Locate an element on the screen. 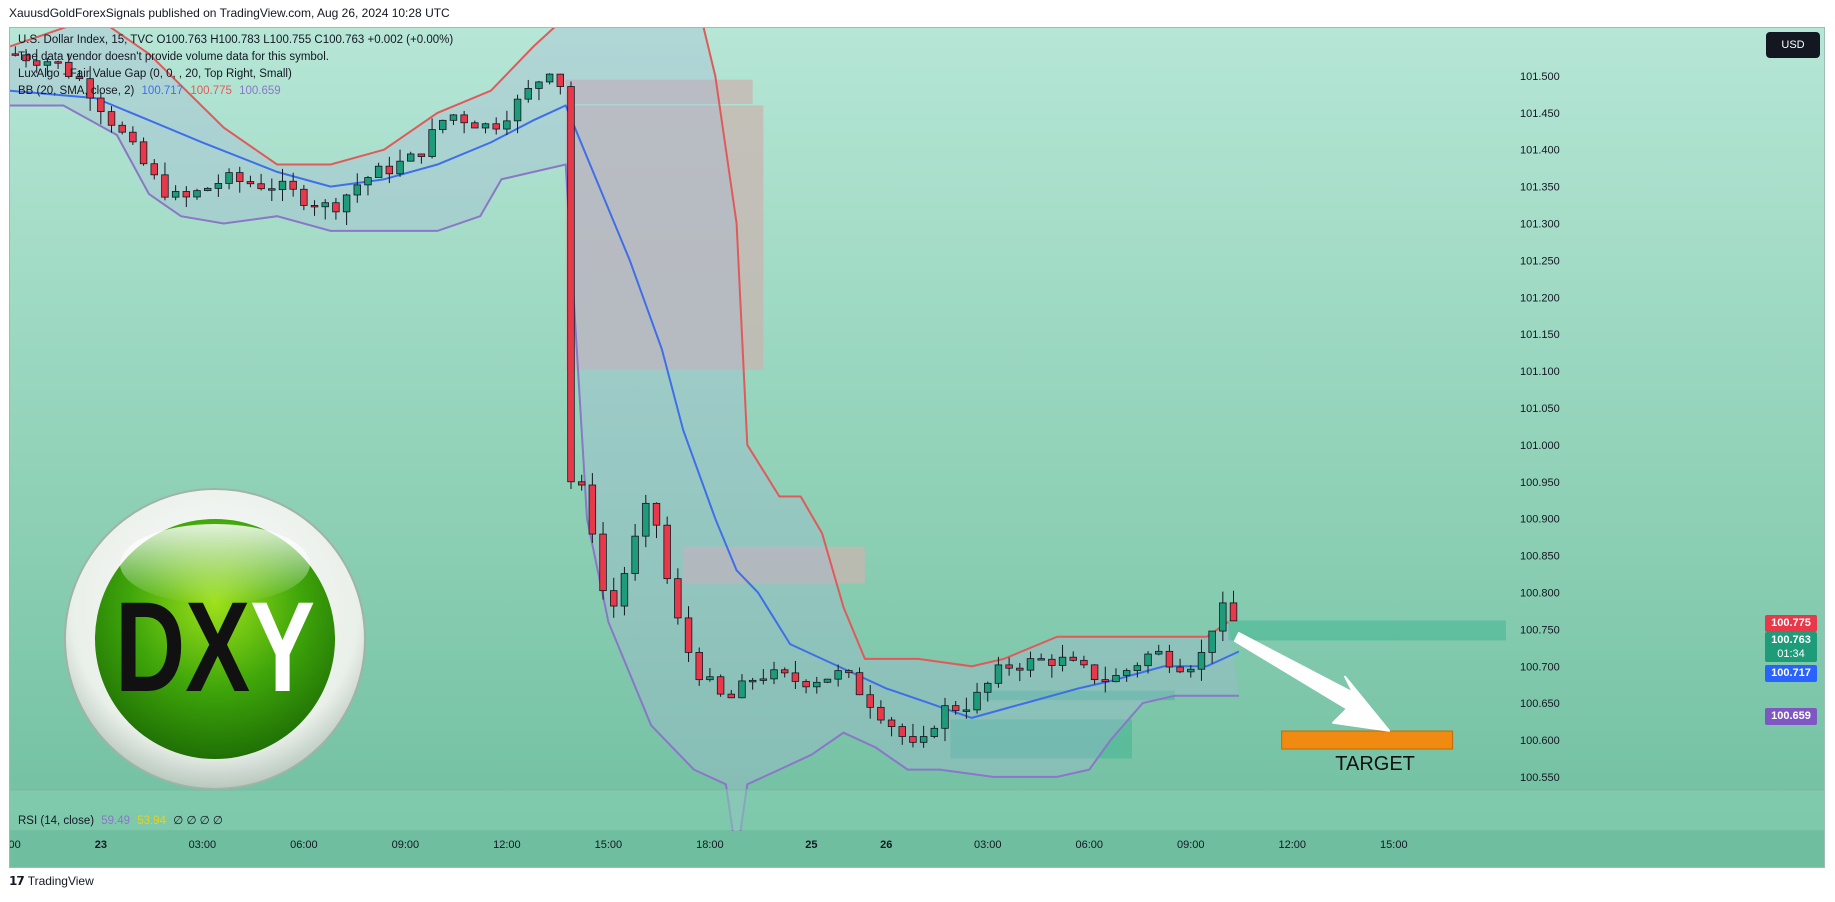  time-tick-label: 0:00 is located at coordinates (15, 845).